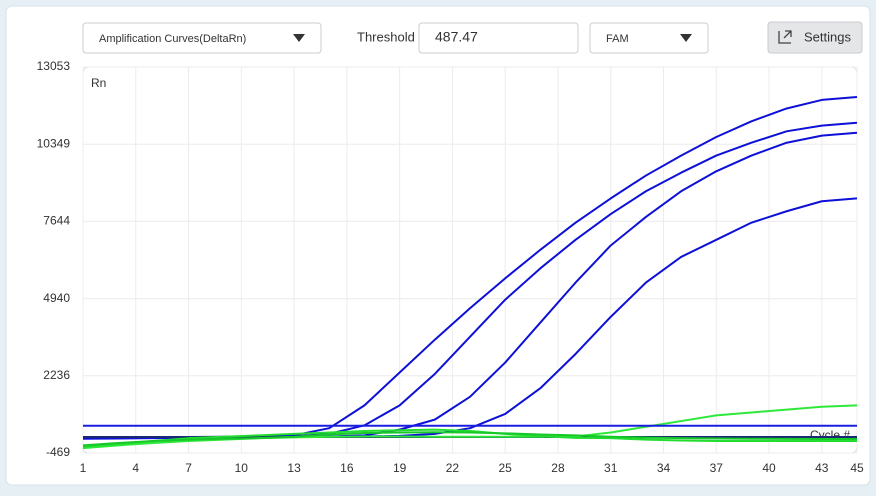 The width and height of the screenshot is (876, 496). I want to click on dropdown-label: FAM, so click(617, 39).